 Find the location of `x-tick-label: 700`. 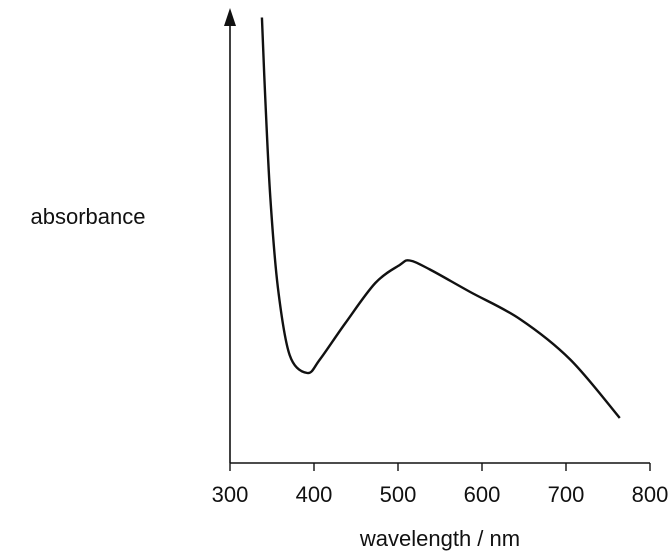

x-tick-label: 700 is located at coordinates (566, 494).